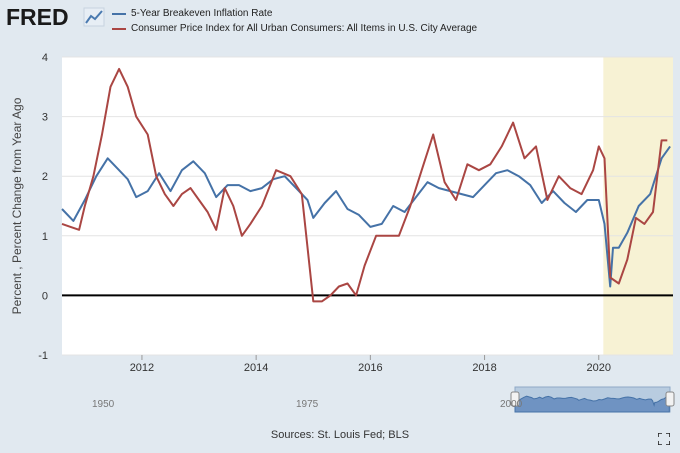 The height and width of the screenshot is (453, 680). Describe the element at coordinates (592, 403) in the screenshot. I see `navigator-series` at that location.